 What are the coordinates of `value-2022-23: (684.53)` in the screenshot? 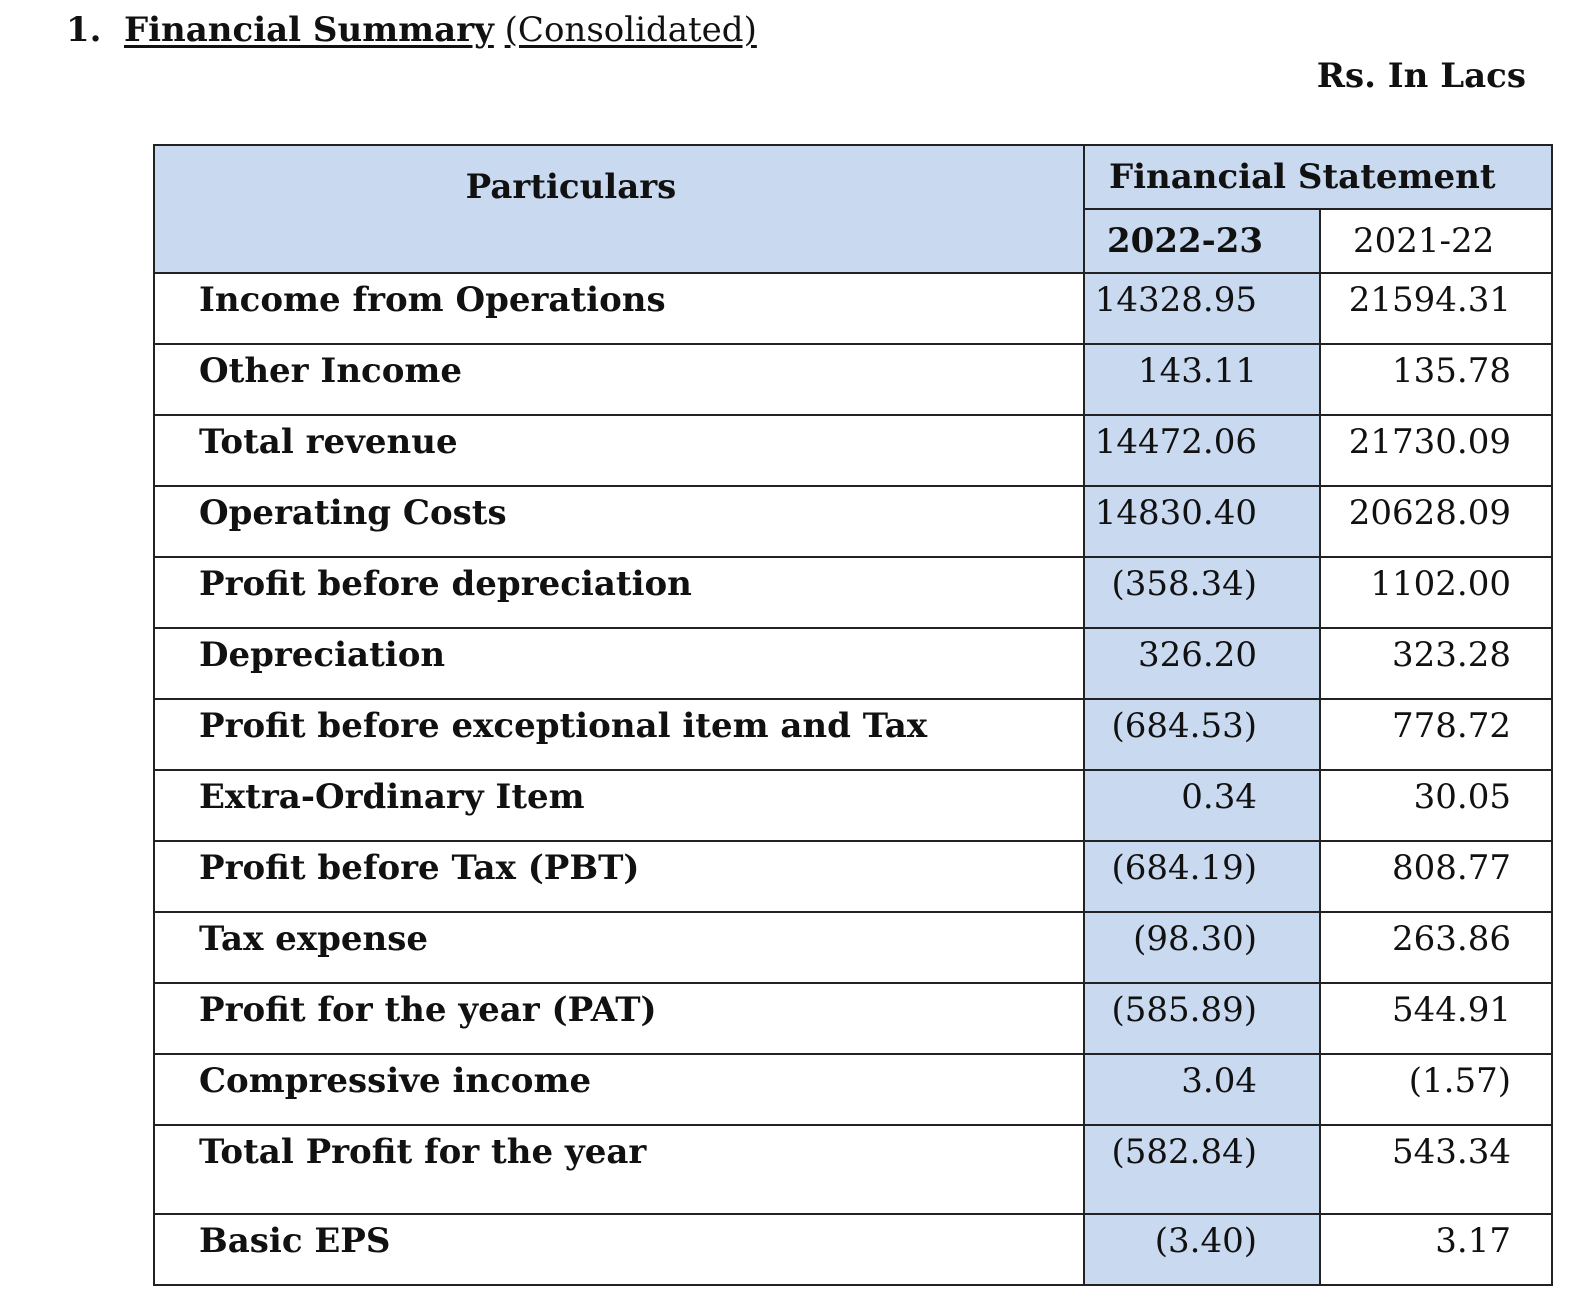 It's located at (1202, 734).